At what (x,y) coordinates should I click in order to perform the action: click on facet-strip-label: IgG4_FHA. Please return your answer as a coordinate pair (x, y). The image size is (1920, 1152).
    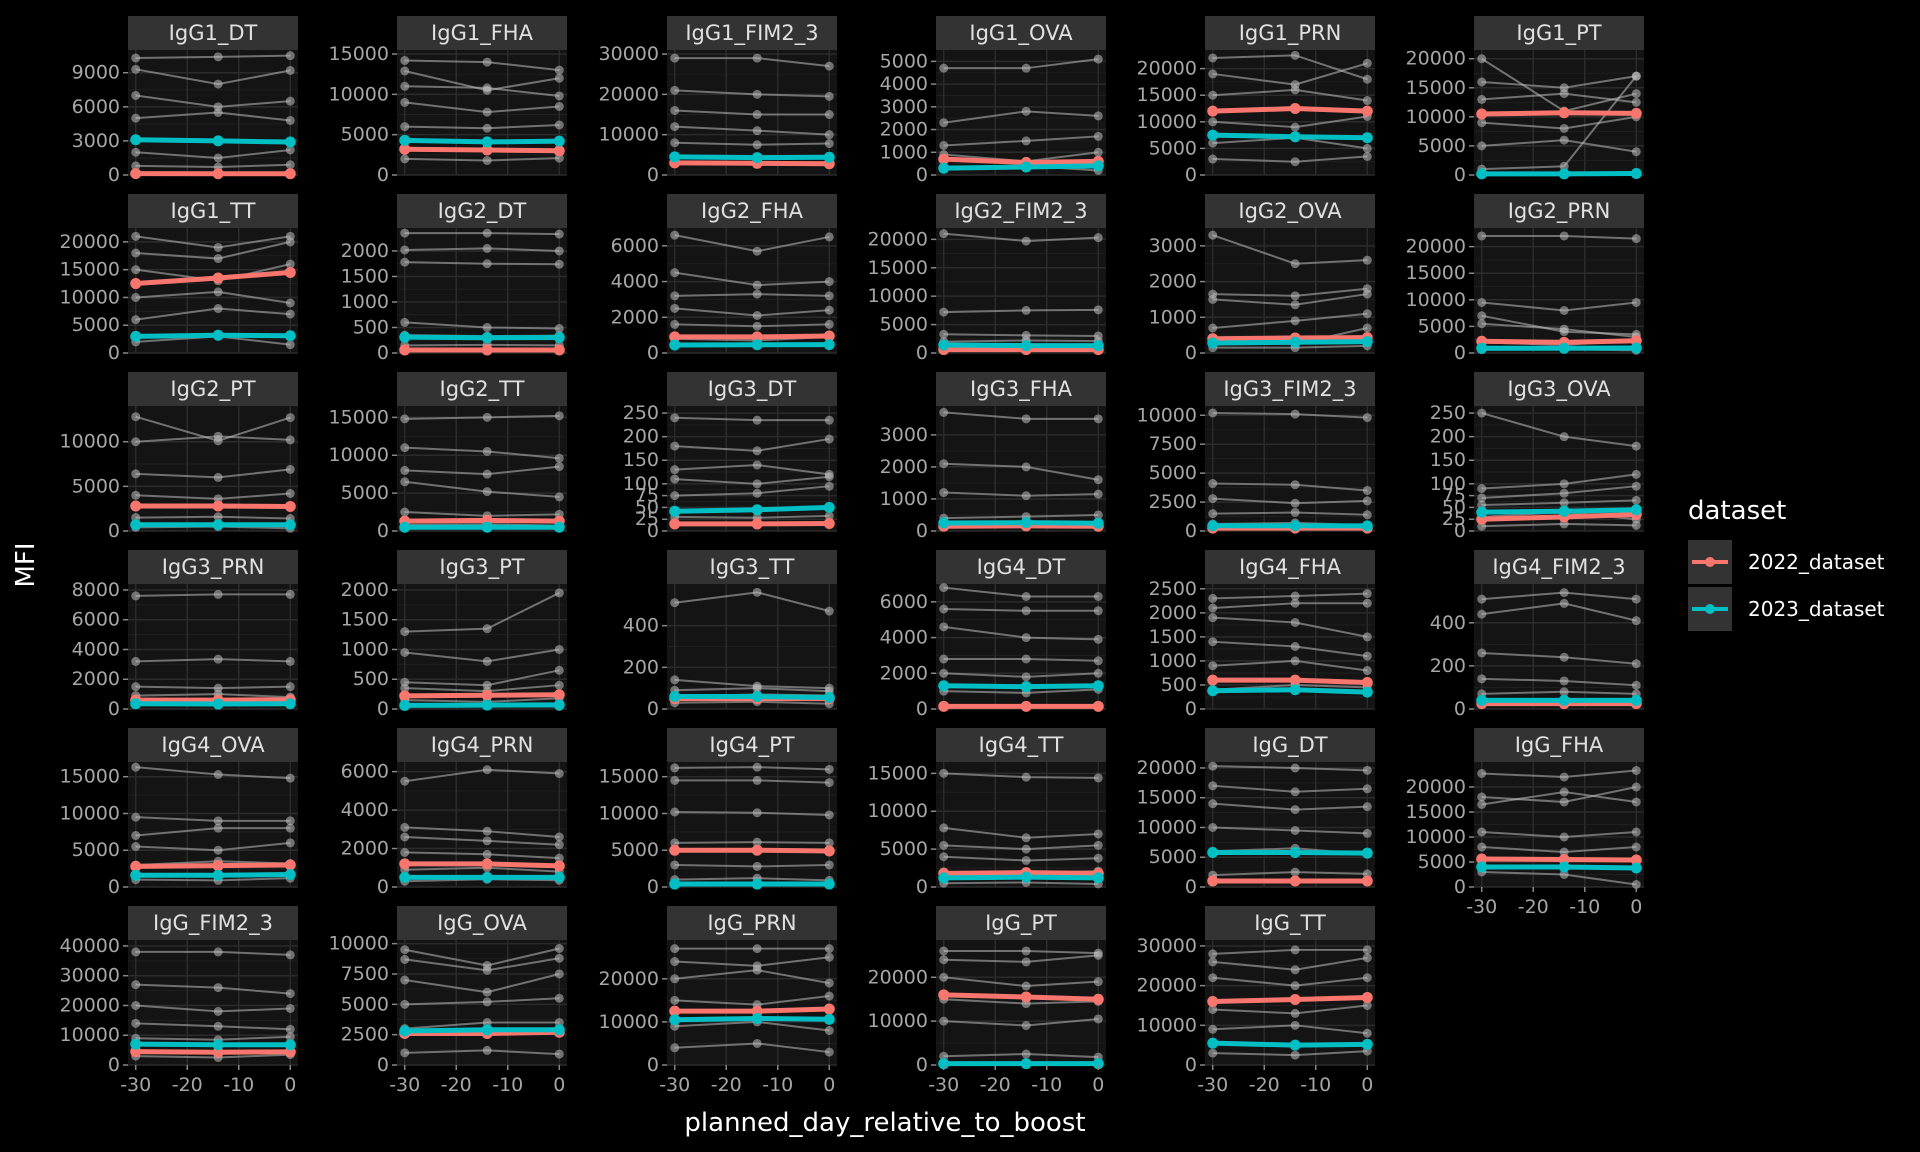
    Looking at the image, I should click on (1290, 567).